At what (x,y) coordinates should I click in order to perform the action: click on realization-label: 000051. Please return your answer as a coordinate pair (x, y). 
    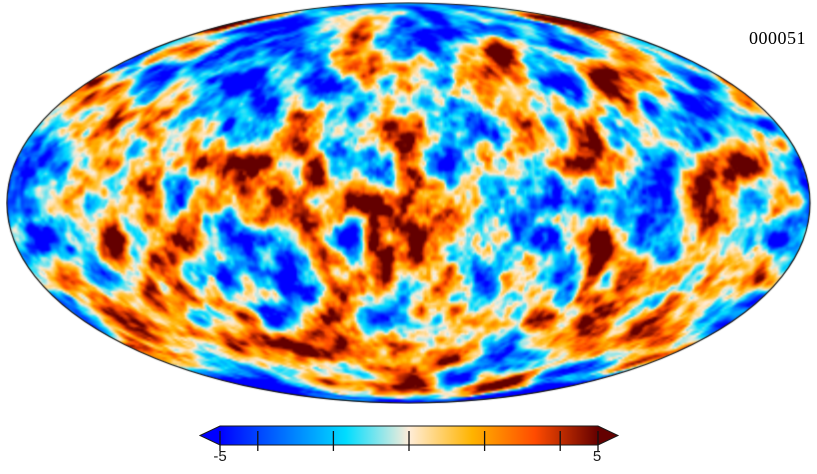
    Looking at the image, I should click on (777, 38).